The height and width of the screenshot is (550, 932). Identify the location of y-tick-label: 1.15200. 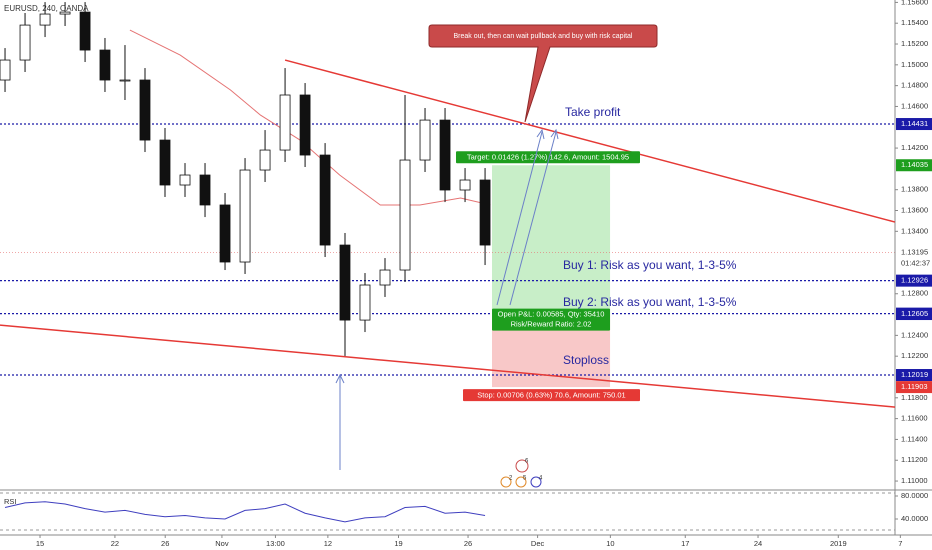
(914, 43).